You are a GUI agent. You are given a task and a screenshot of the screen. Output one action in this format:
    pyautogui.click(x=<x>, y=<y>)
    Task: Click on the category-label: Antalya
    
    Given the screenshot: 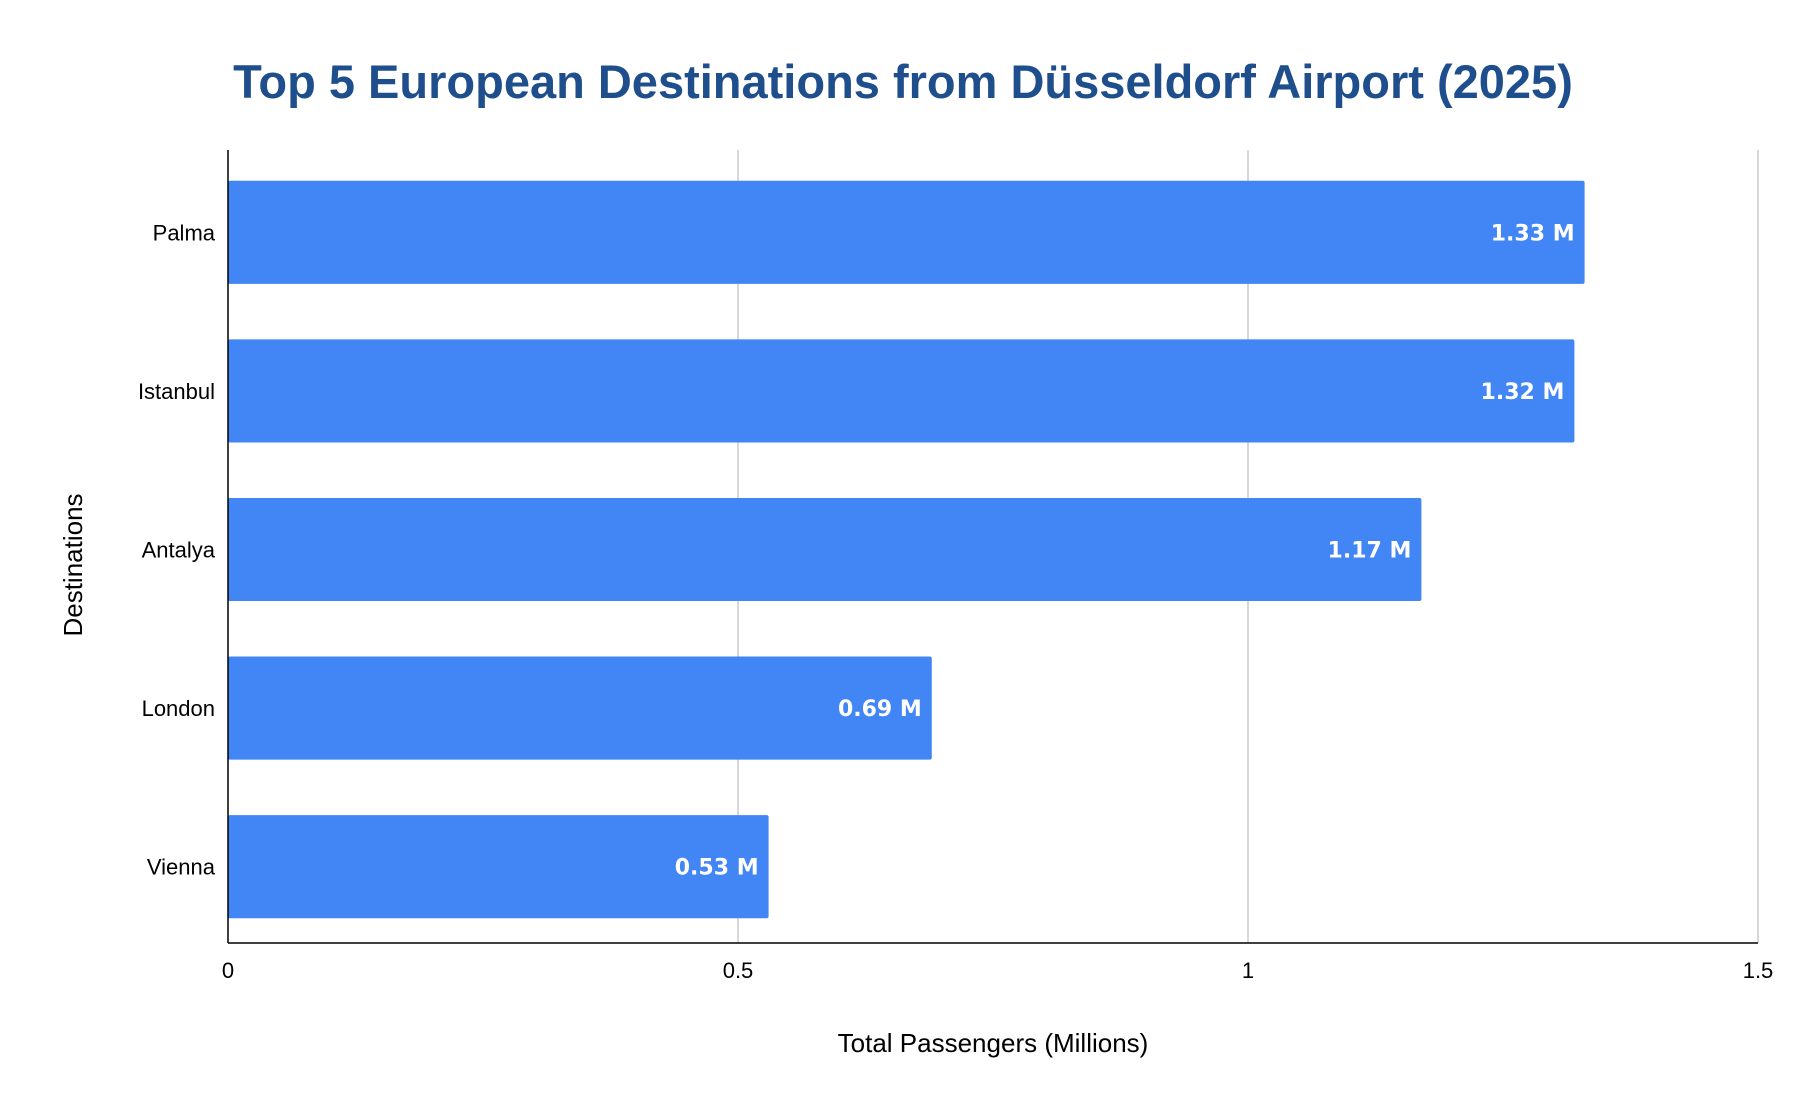 What is the action you would take?
    pyautogui.click(x=179, y=550)
    